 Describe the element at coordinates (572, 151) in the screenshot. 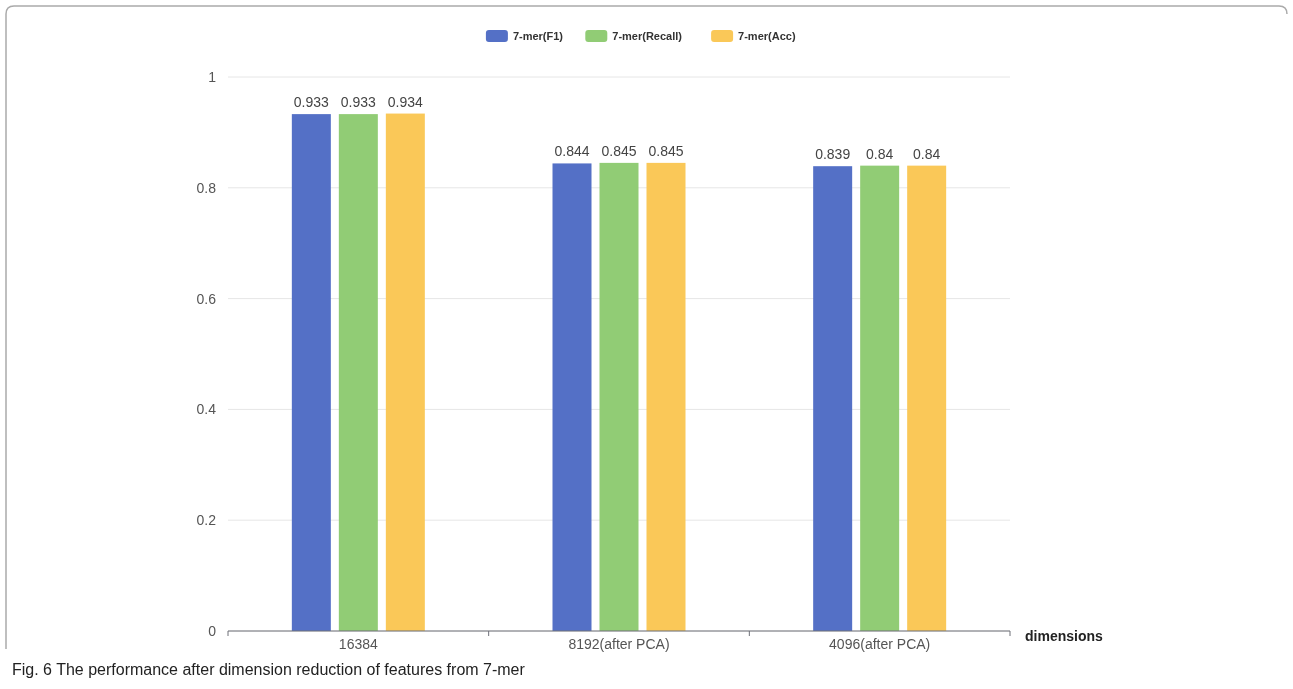

I see `data-label: 0.844` at that location.